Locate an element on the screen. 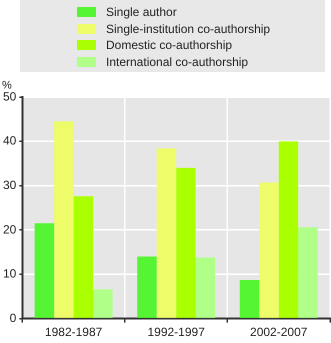 The image size is (331, 343). legend-label: Single author is located at coordinates (141, 12).